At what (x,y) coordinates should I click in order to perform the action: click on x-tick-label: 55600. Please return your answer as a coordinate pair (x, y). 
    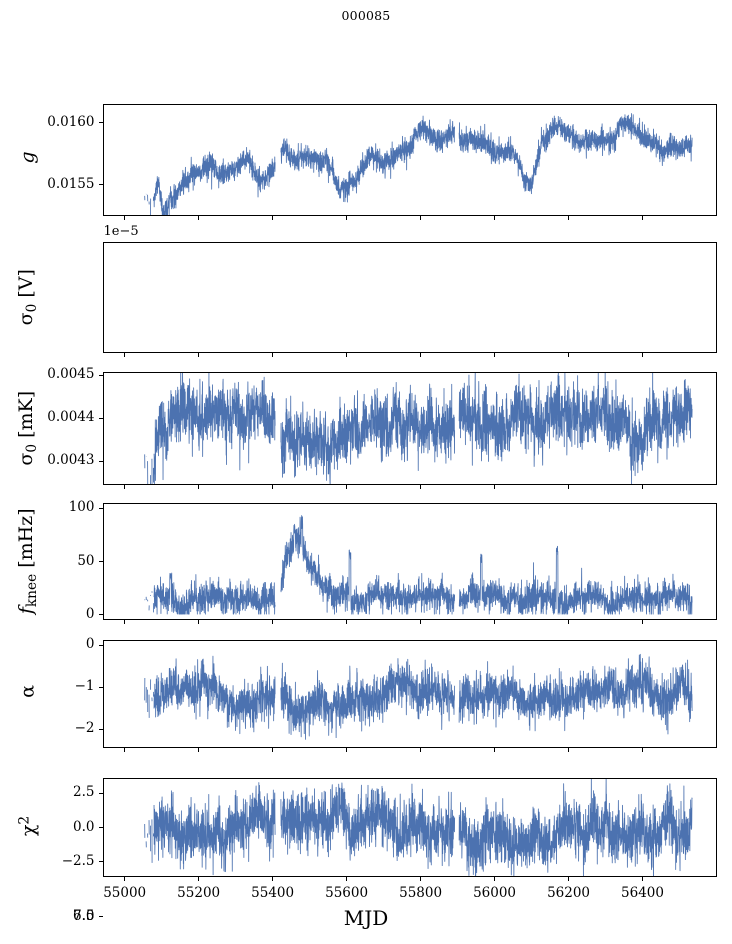
    Looking at the image, I should click on (347, 893).